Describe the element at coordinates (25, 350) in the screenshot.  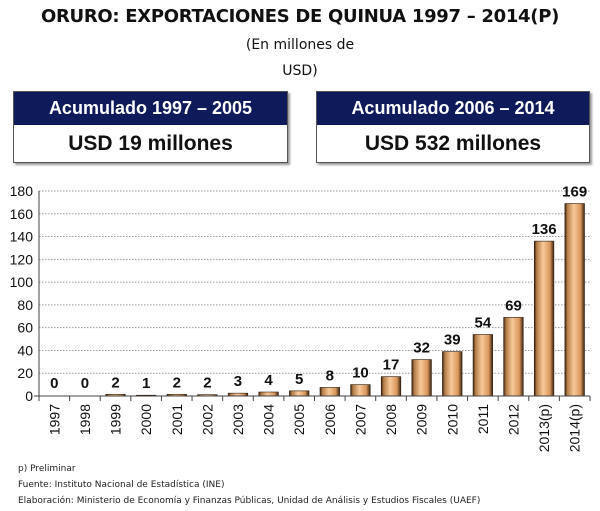
I see `y-tick-label: 40` at that location.